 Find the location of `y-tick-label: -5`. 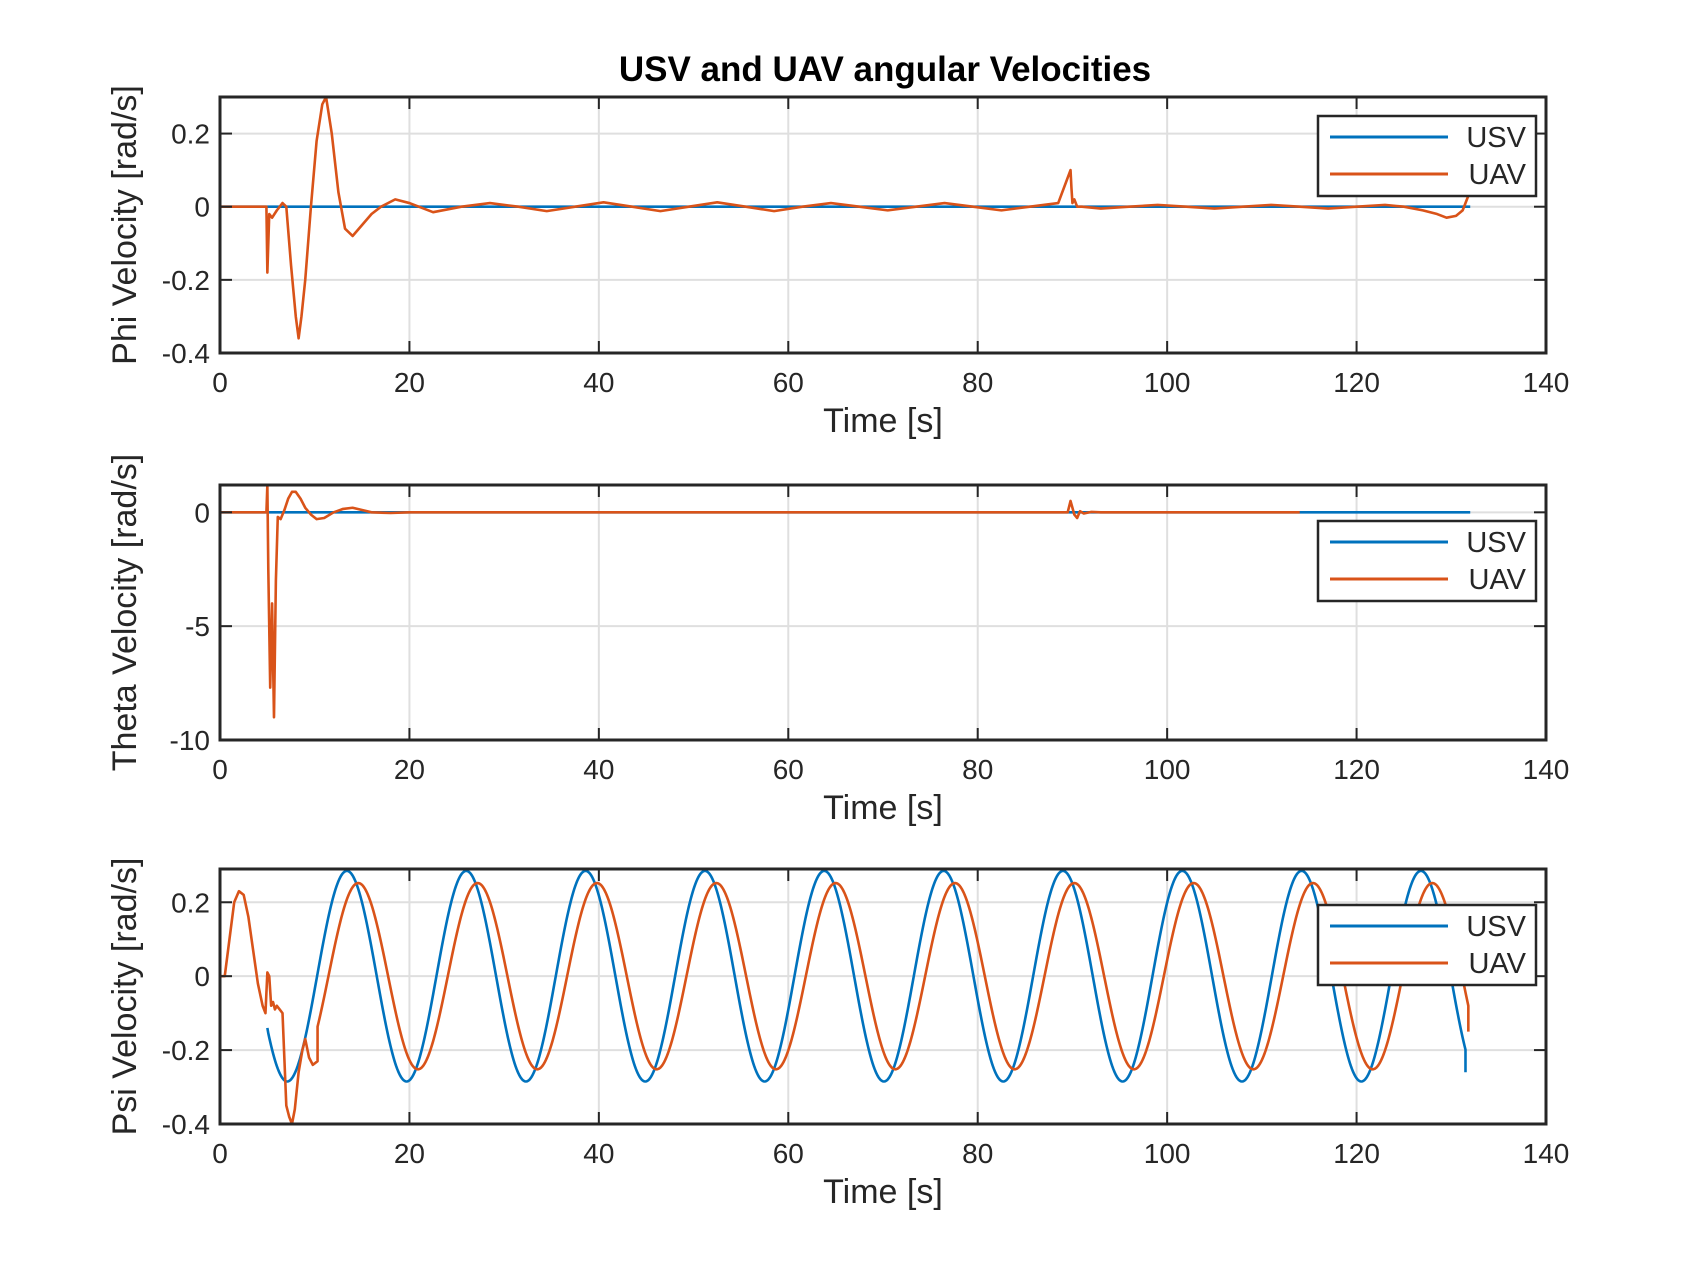

y-tick-label: -5 is located at coordinates (197, 626).